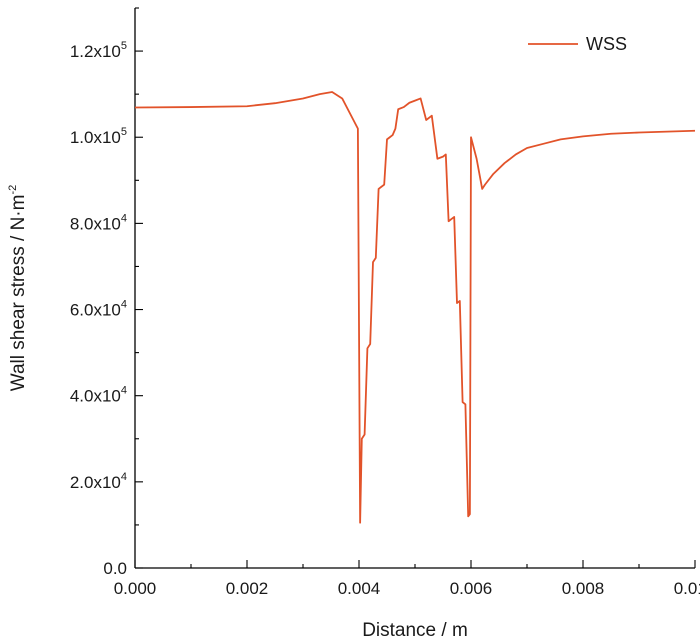 This screenshot has width=700, height=643. Describe the element at coordinates (98, 395) in the screenshot. I see `y-tick-label: 4.0x10⁴` at that location.